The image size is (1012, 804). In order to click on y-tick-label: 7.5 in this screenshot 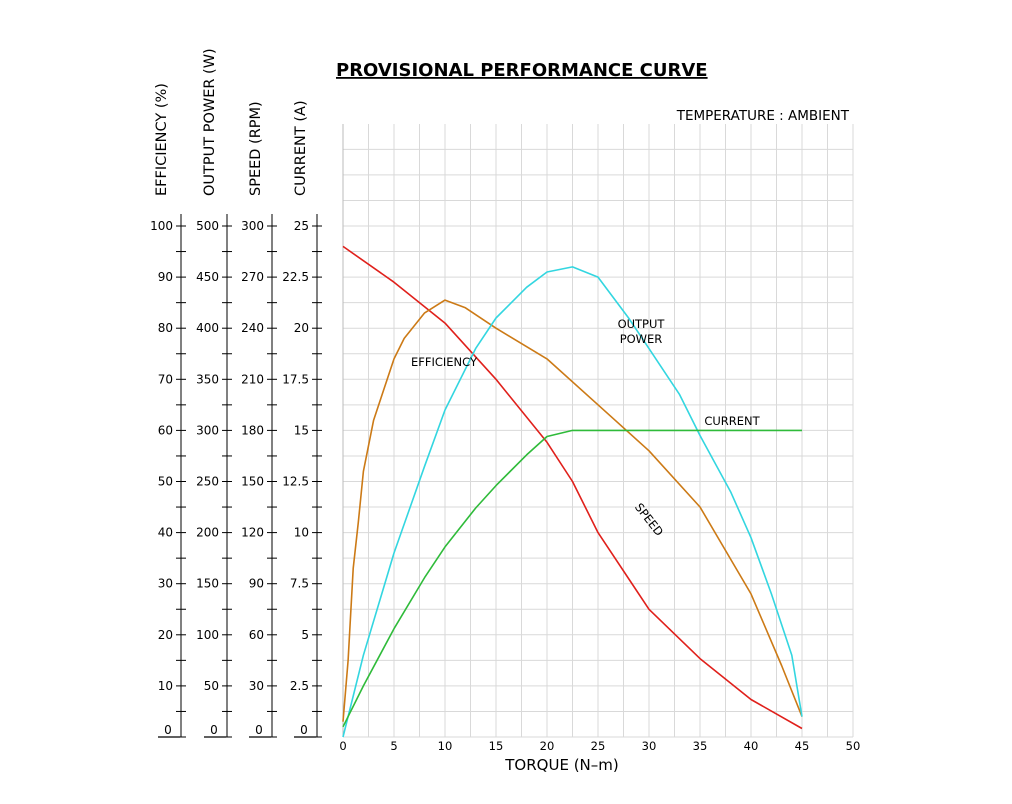, I will do `click(299, 584)`.